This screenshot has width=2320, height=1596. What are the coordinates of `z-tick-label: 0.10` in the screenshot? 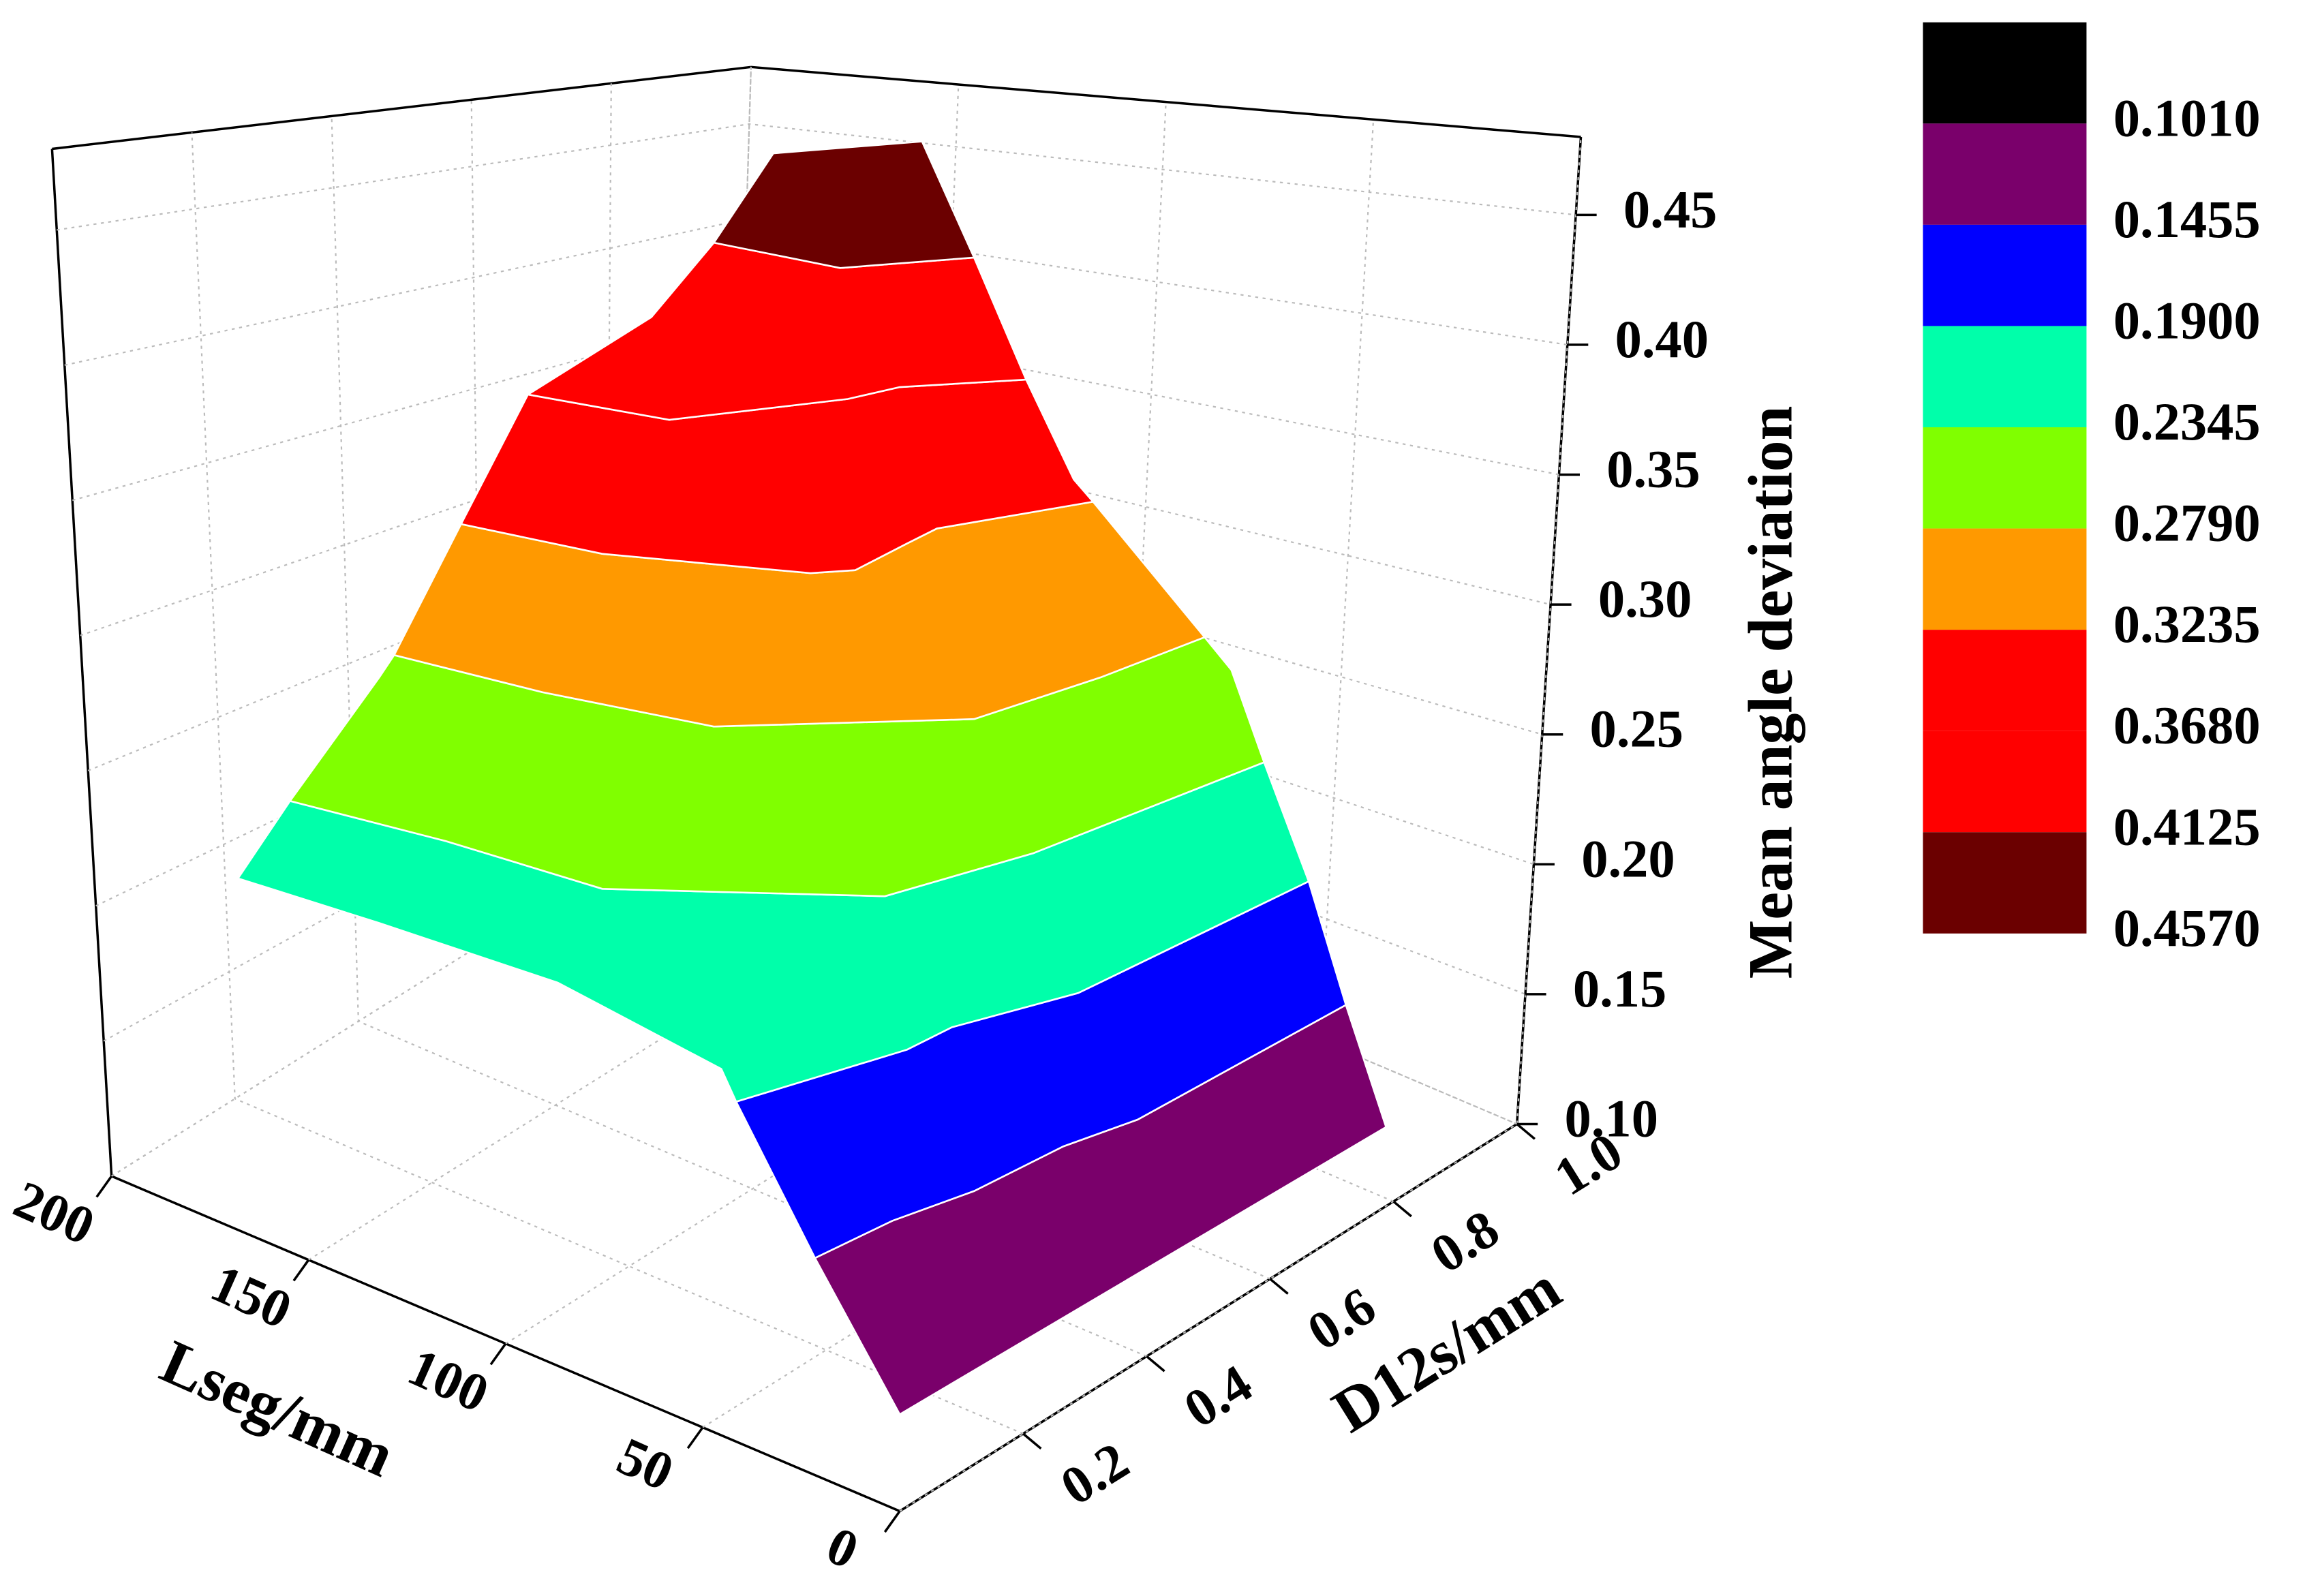 It's located at (1611, 1118).